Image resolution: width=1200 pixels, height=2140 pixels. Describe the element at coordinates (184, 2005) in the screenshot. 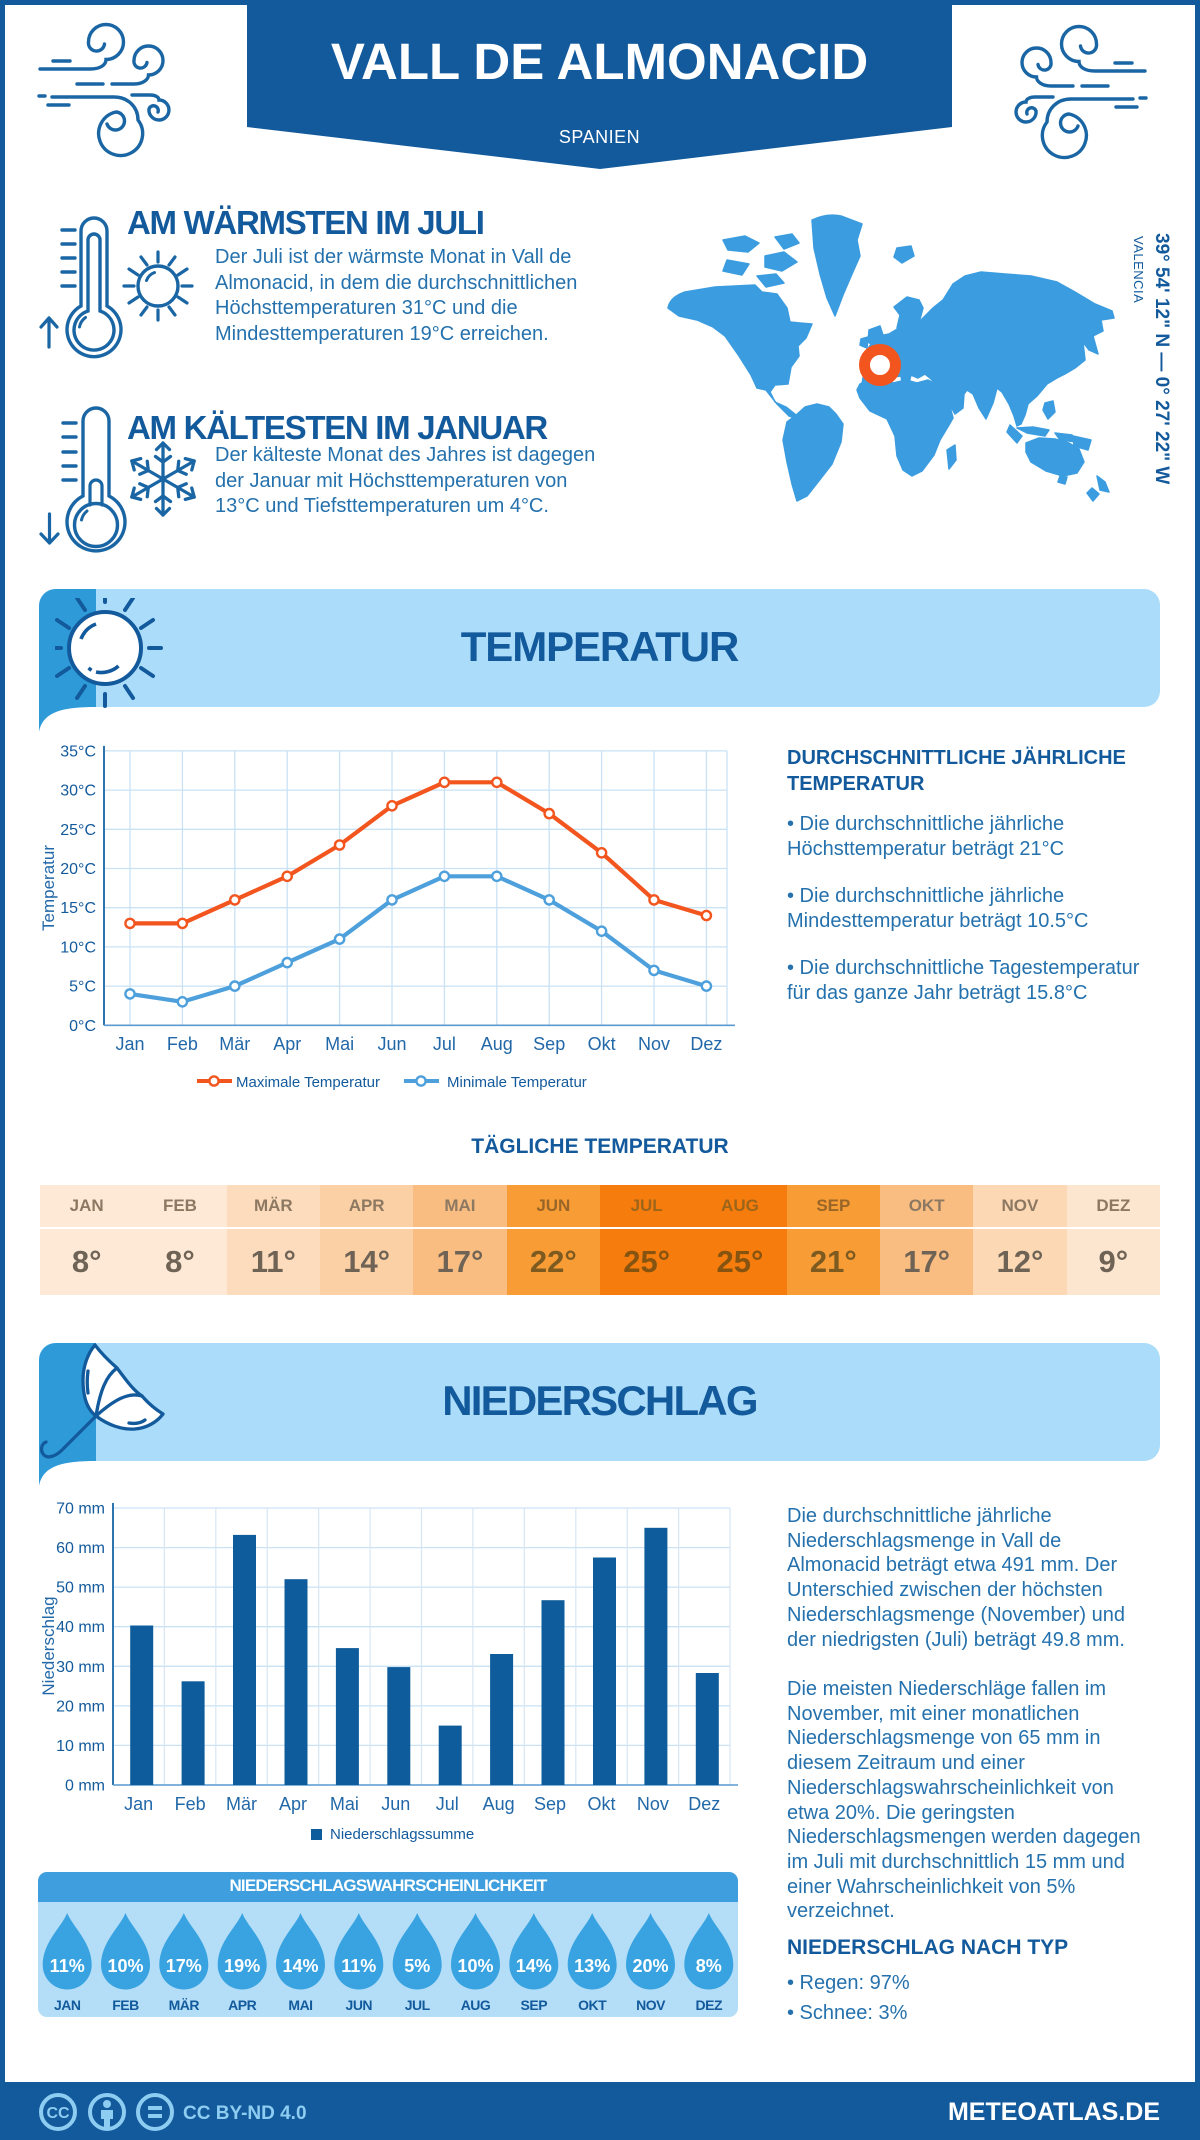

I see `svg-text: MÄR` at that location.